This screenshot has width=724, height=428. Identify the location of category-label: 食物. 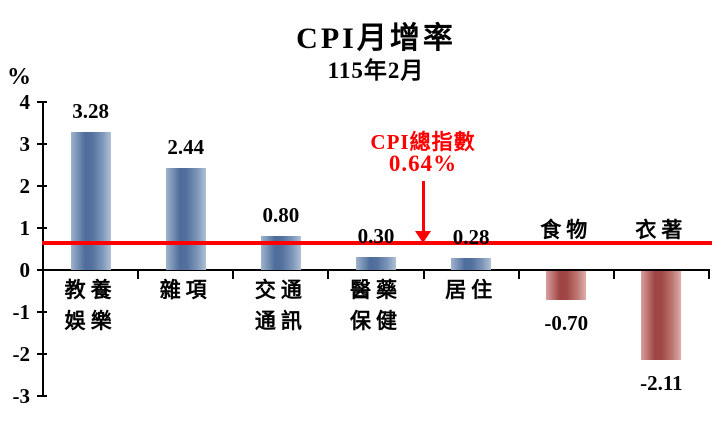
(566, 230).